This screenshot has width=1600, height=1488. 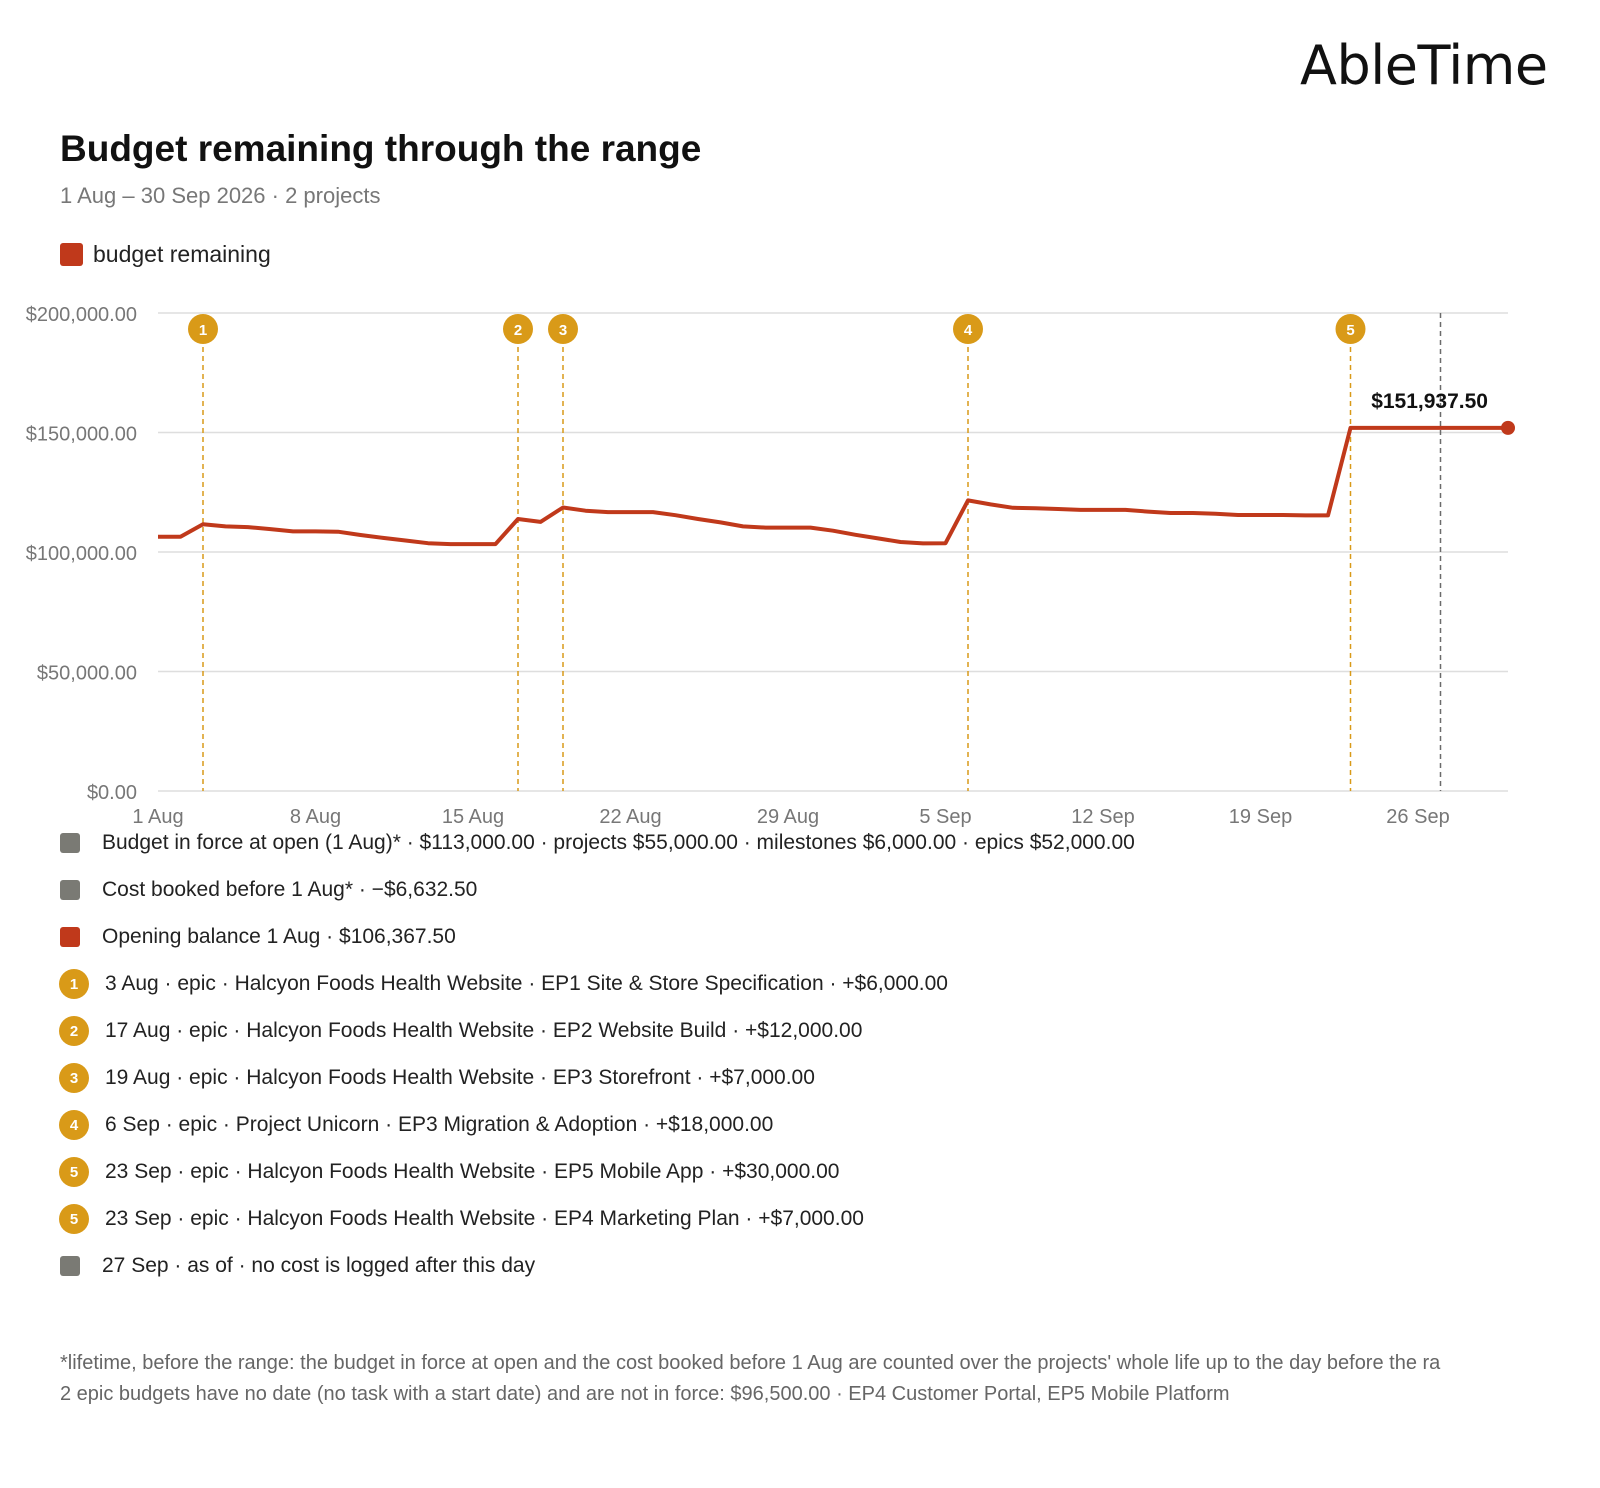 What do you see at coordinates (630, 817) in the screenshot?
I see `x-tick-label: 22 Aug` at bounding box center [630, 817].